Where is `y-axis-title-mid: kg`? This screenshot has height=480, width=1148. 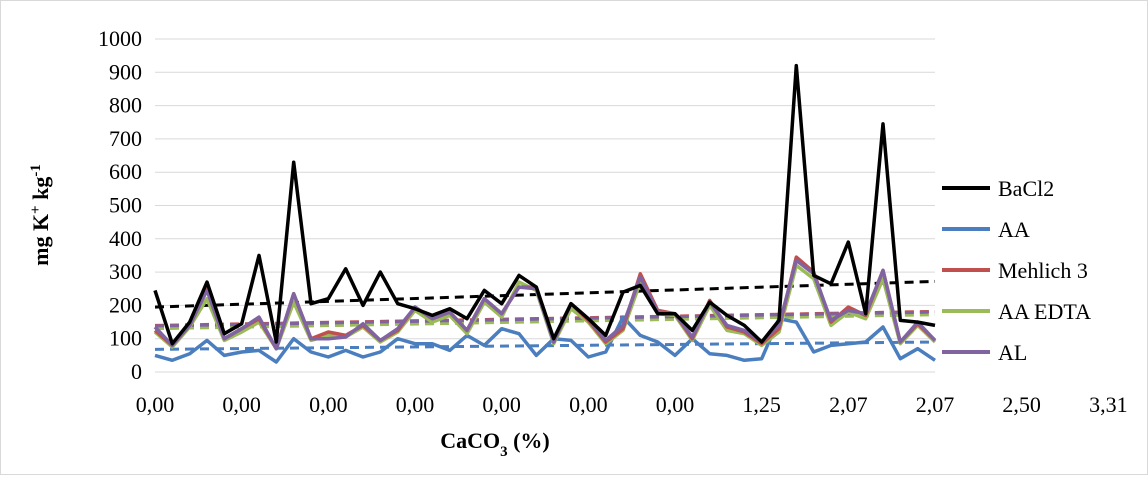
y-axis-title-mid: kg is located at coordinates (40, 191).